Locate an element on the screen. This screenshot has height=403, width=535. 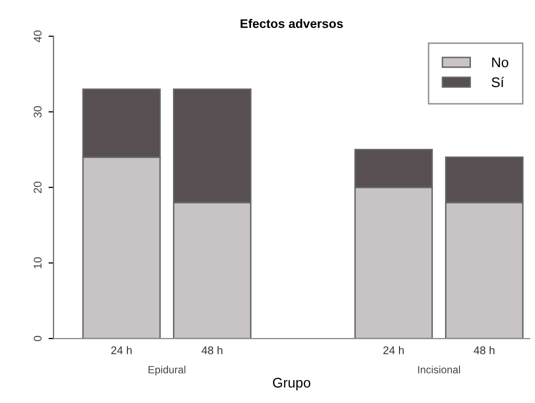
y-tick-label: 40 is located at coordinates (38, 36).